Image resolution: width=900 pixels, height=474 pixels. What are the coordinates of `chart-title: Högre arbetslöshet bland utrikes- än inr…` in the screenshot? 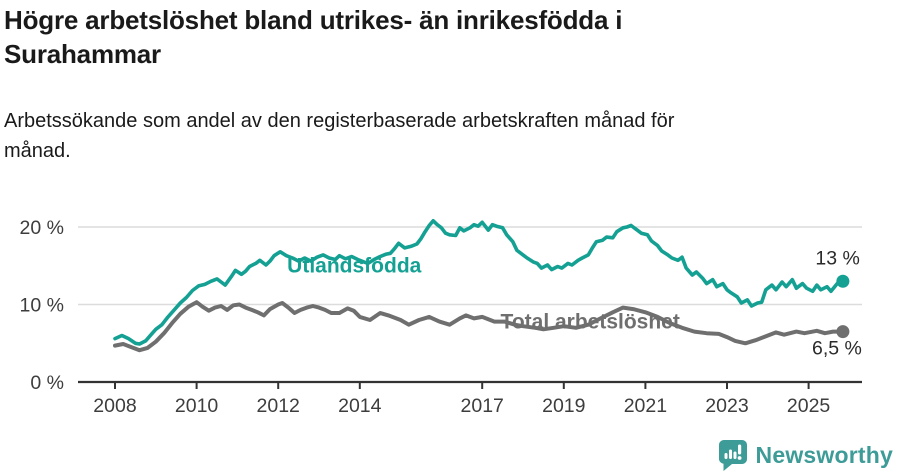 It's located at (313, 37).